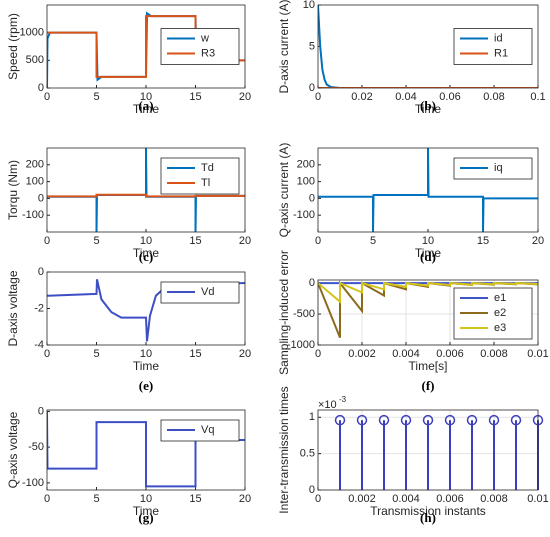 The height and width of the screenshot is (537, 550). I want to click on panel: -4 -2 0 0 5 10 15 20 Time D-axis voltage (e) Vd, so click(128, 329).